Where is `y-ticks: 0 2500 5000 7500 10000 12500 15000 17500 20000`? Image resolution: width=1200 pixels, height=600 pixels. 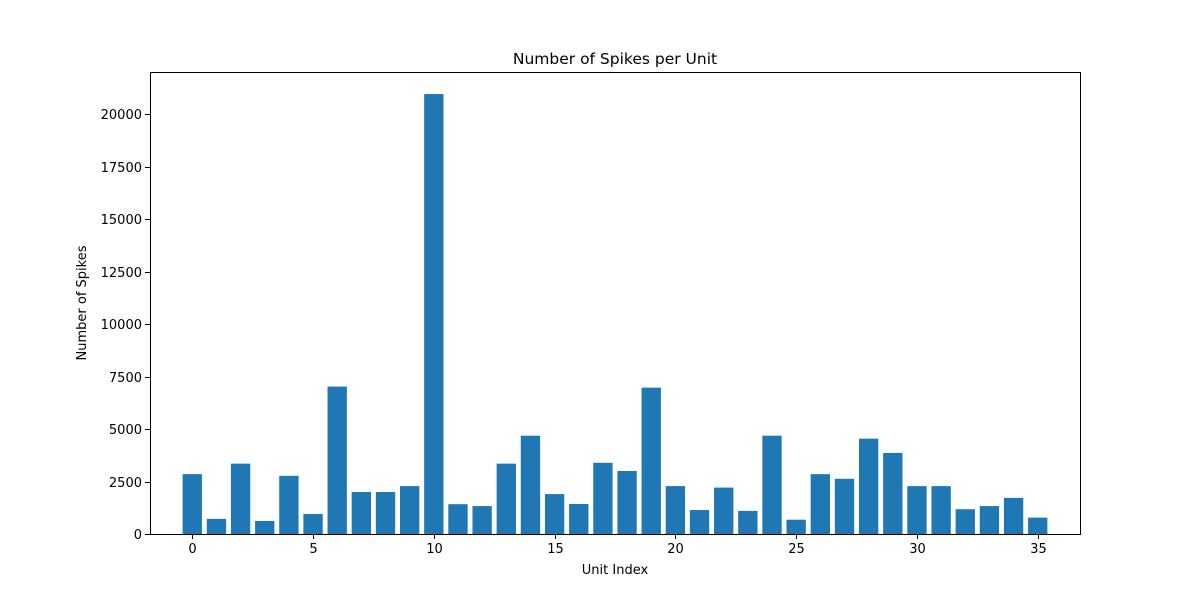 y-ticks: 0 2500 5000 7500 10000 12500 15000 17500 20000 is located at coordinates (125, 325).